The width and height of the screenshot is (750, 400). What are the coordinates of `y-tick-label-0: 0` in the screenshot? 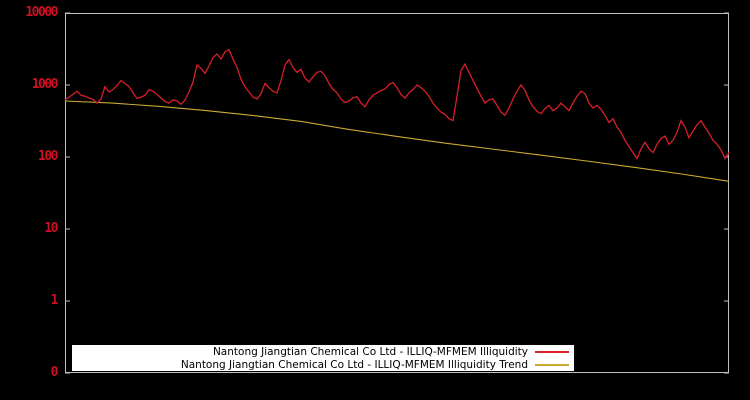 It's located at (54, 372).